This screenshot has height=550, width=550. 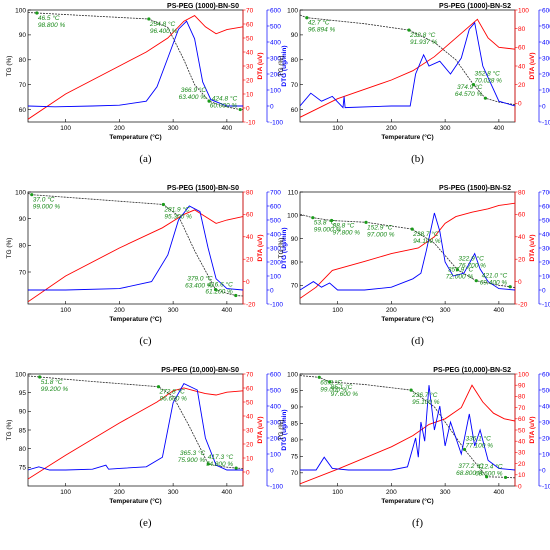 I want to click on step-annotation: 91.937 %, so click(x=424, y=42).